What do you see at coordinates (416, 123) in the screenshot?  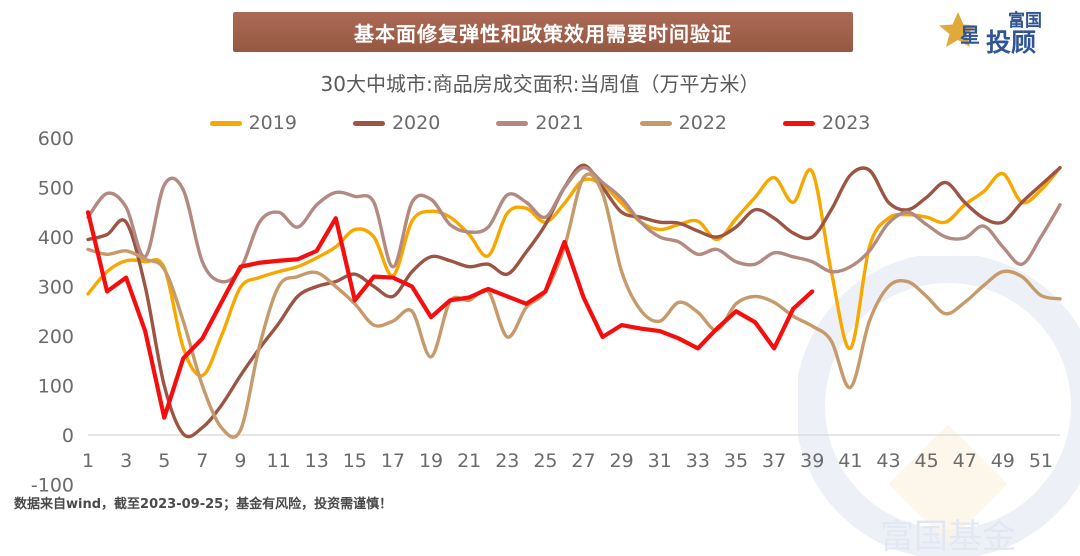 I see `legend-label-2020: 2020` at bounding box center [416, 123].